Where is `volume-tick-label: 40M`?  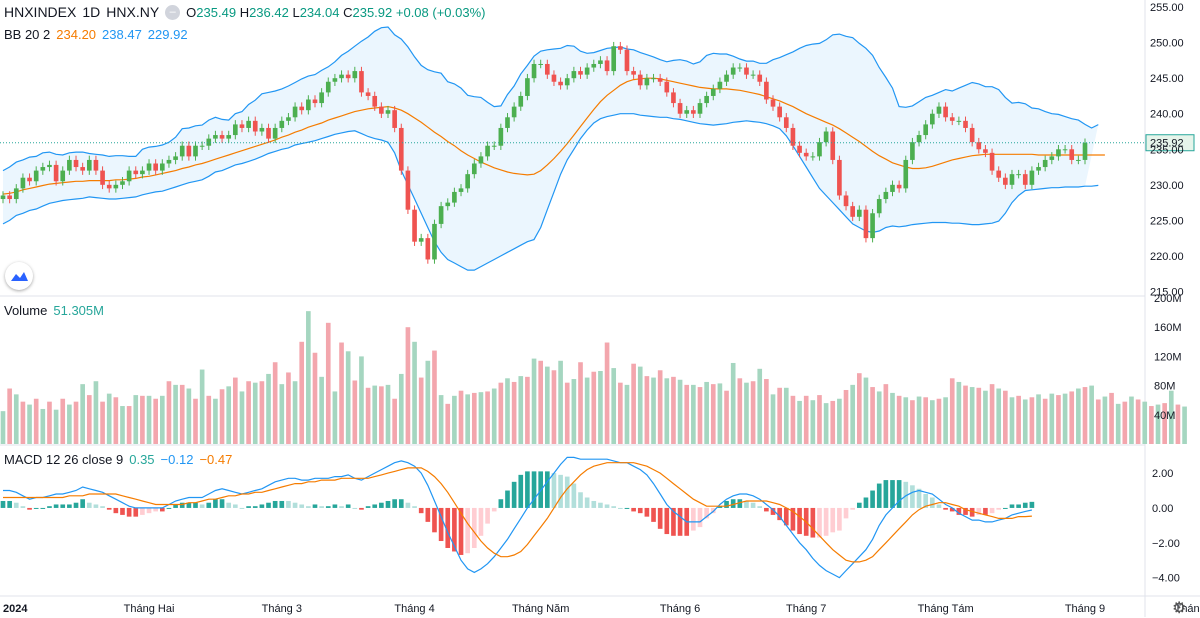
volume-tick-label: 40M is located at coordinates (1164, 416).